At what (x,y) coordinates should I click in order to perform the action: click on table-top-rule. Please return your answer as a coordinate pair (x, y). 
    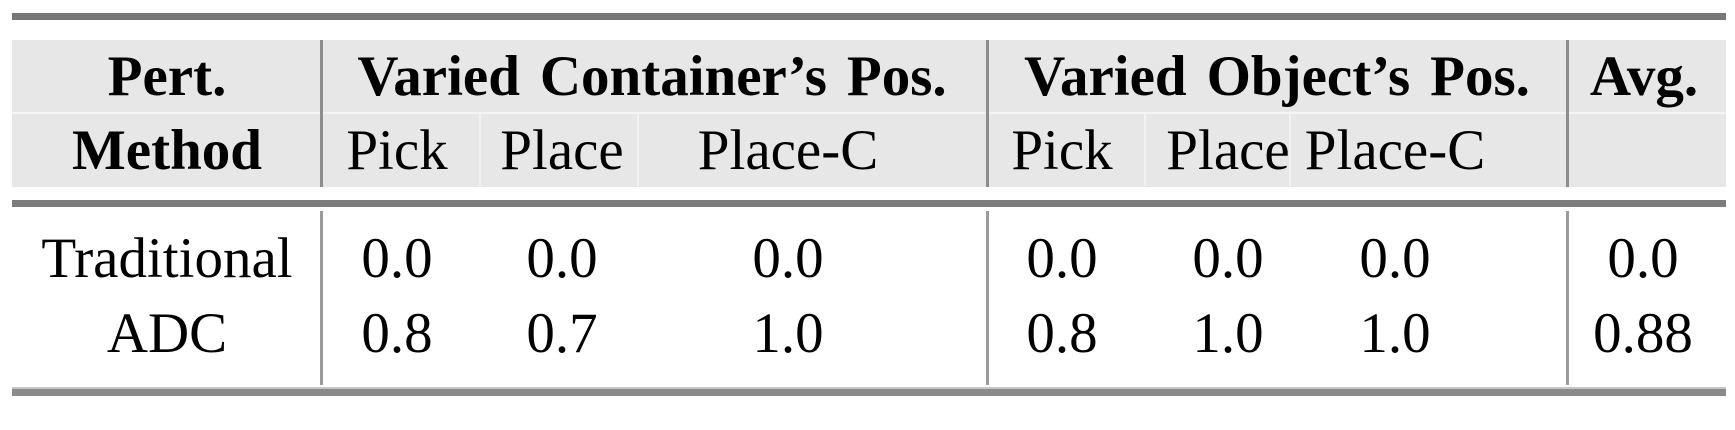
    Looking at the image, I should click on (869, 16).